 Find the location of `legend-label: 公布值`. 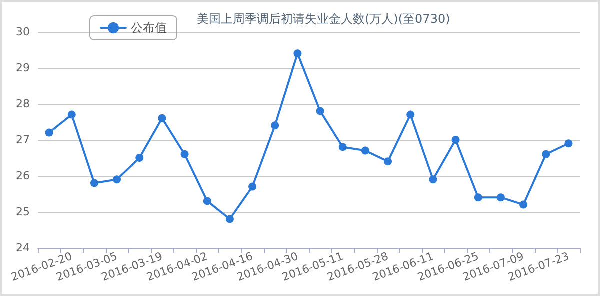

legend-label: 公布值 is located at coordinates (149, 28).